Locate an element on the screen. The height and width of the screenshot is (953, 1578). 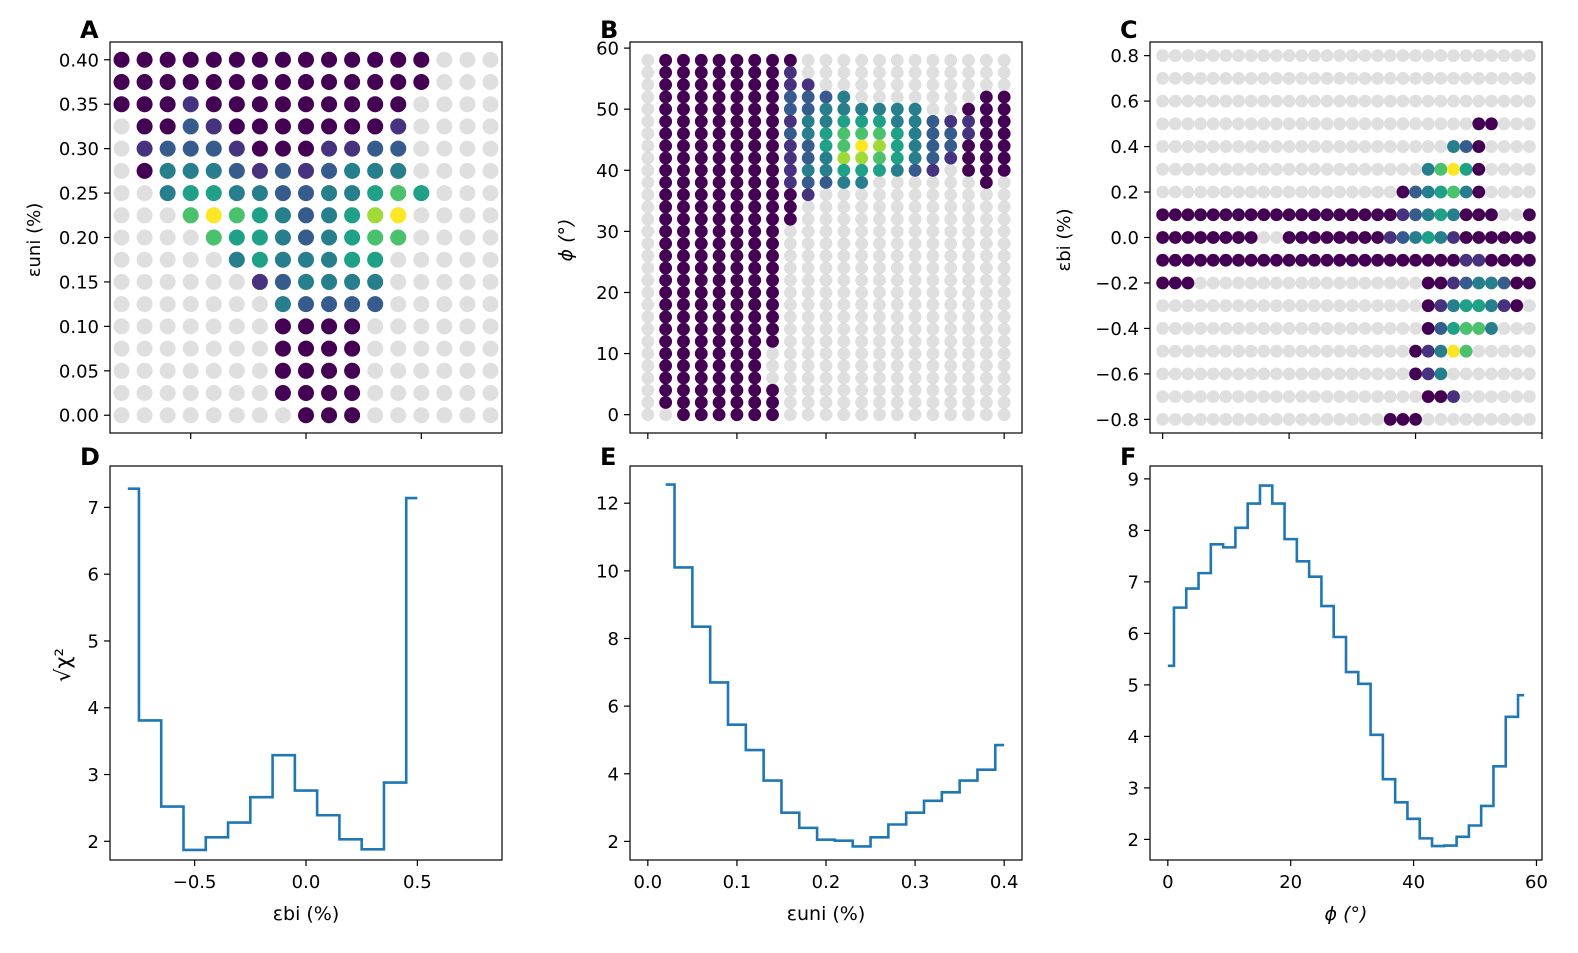
y-tick-label-b: 30 is located at coordinates (607, 232).